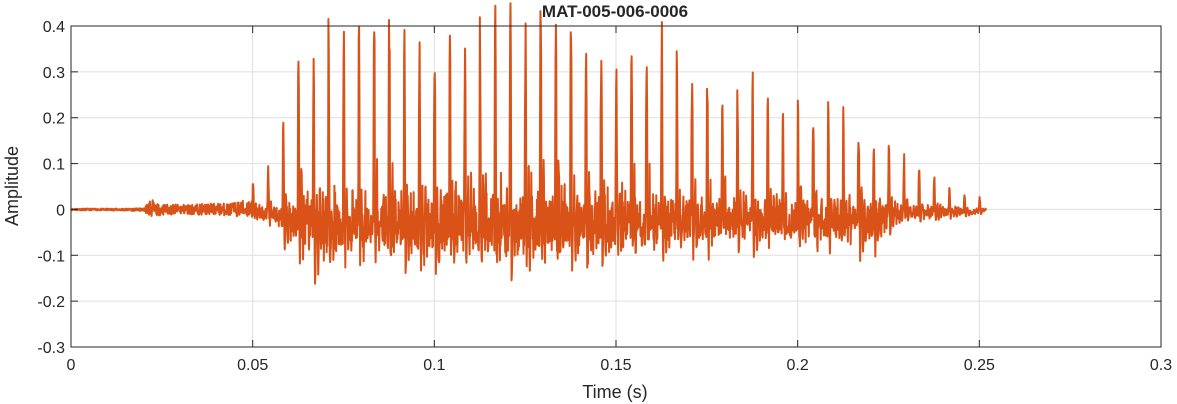  Describe the element at coordinates (71, 365) in the screenshot. I see `x-tick-label: 0` at that location.